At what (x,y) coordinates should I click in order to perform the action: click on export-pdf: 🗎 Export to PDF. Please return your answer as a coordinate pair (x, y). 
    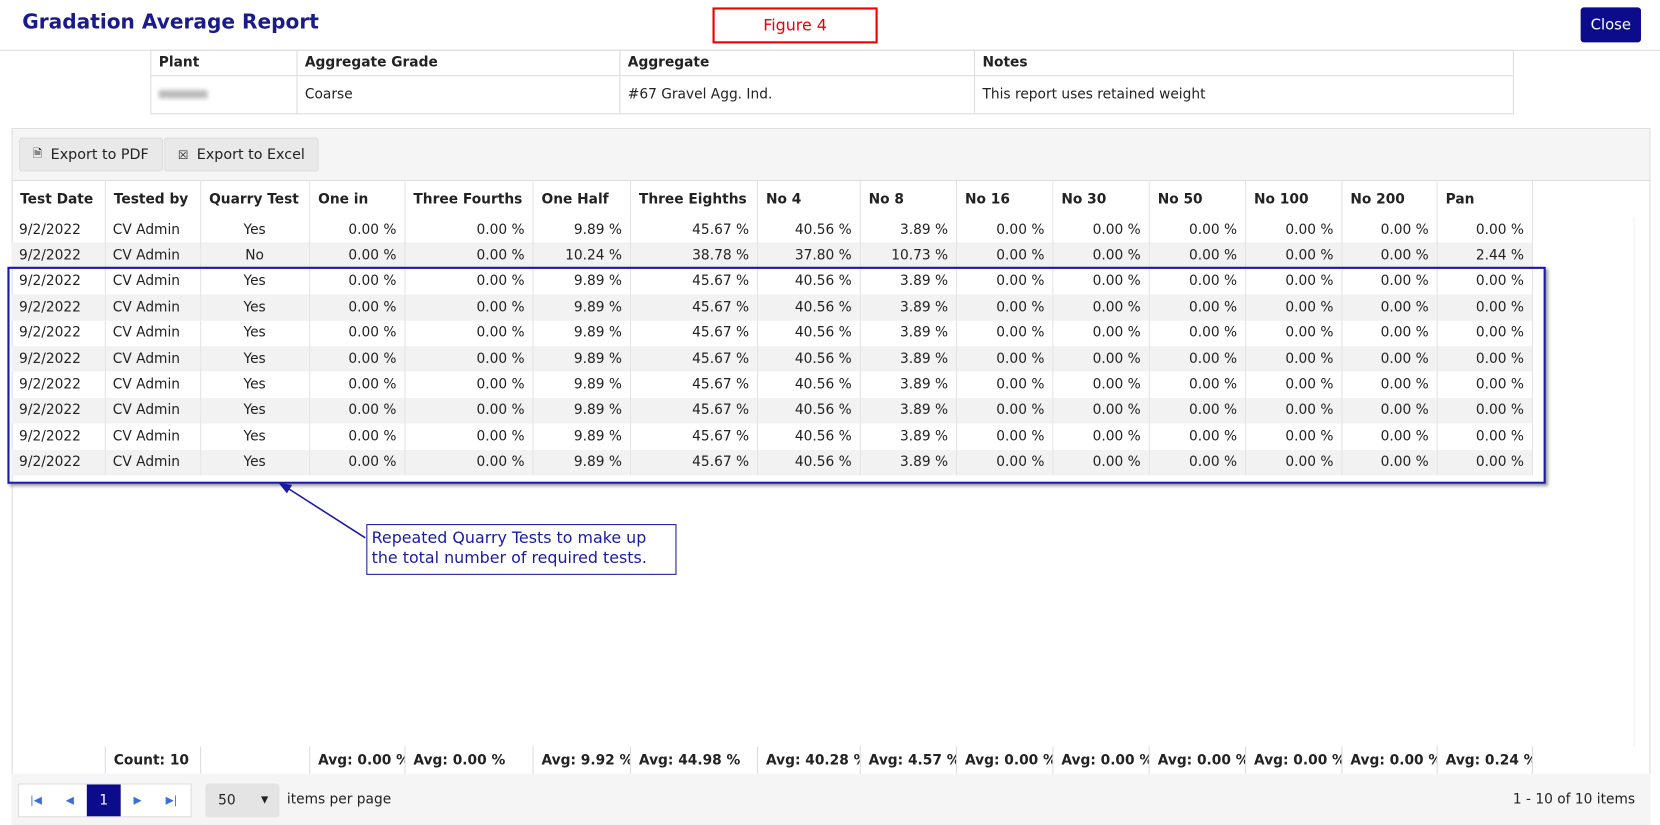
    Looking at the image, I should click on (91, 154).